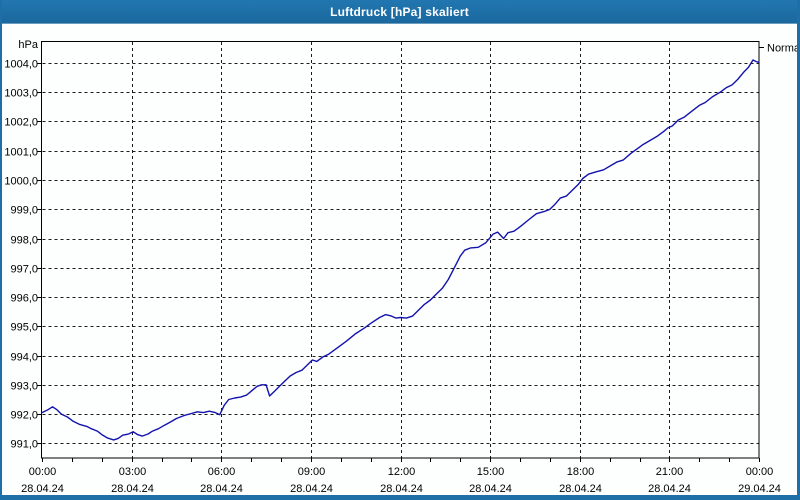  I want to click on x-tick-time-label: 21:00, so click(670, 472).